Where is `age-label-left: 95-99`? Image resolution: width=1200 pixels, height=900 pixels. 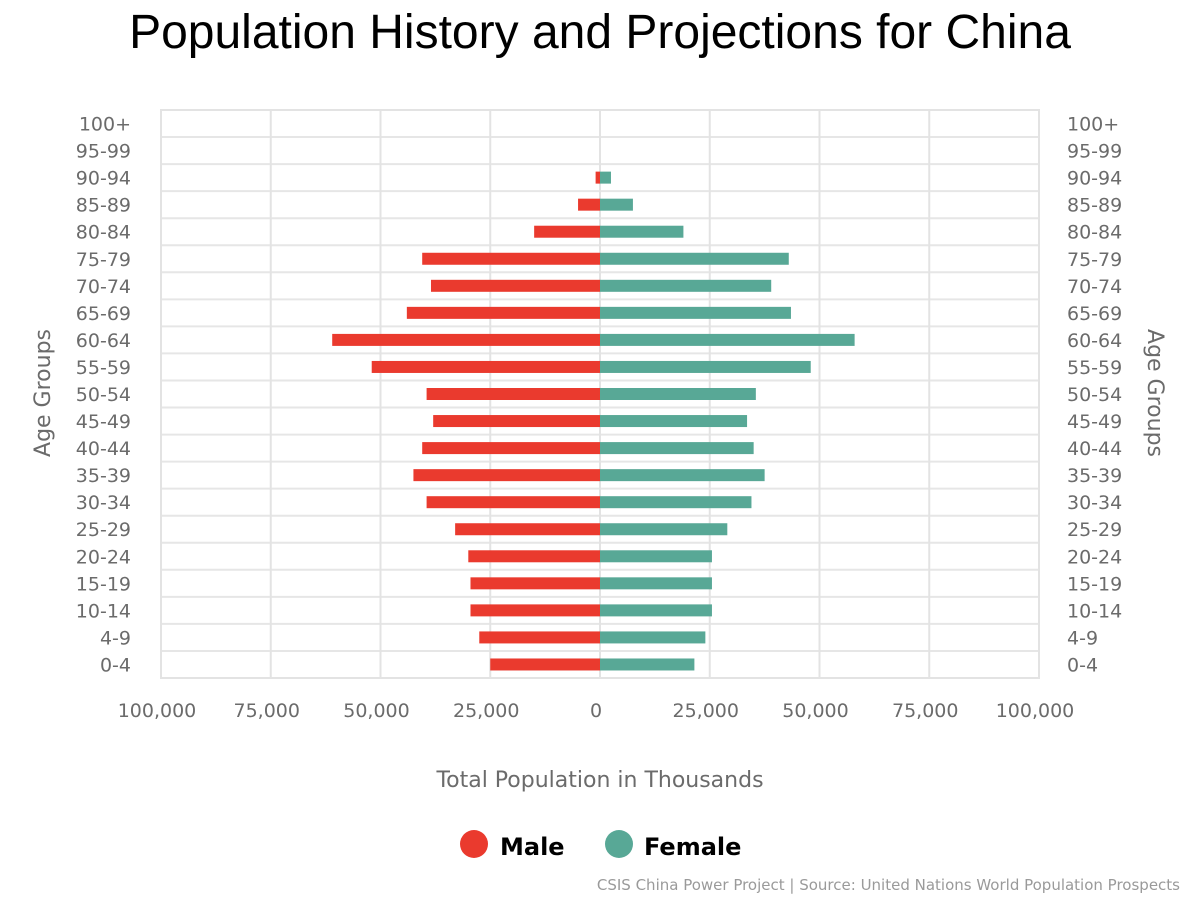
age-label-left: 95-99 is located at coordinates (103, 152).